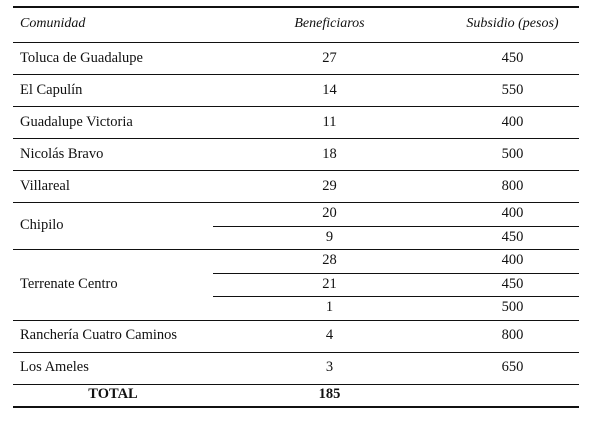  I want to click on cell-beneficiarios: 27, so click(329, 57).